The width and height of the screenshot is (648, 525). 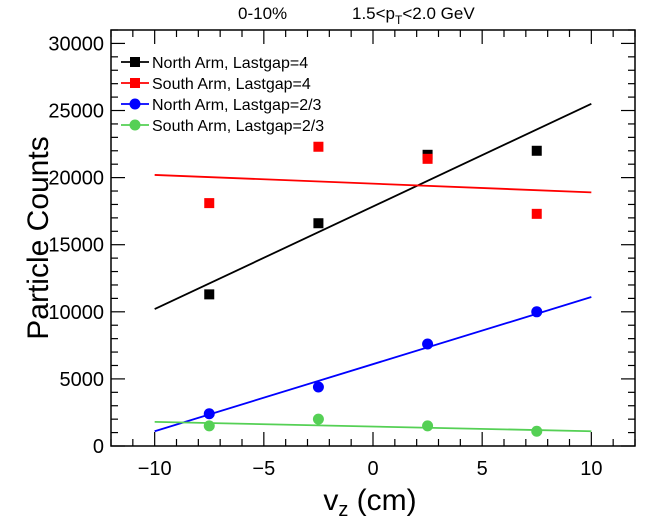 What do you see at coordinates (76, 44) in the screenshot?
I see `y-tick-label: 30000` at bounding box center [76, 44].